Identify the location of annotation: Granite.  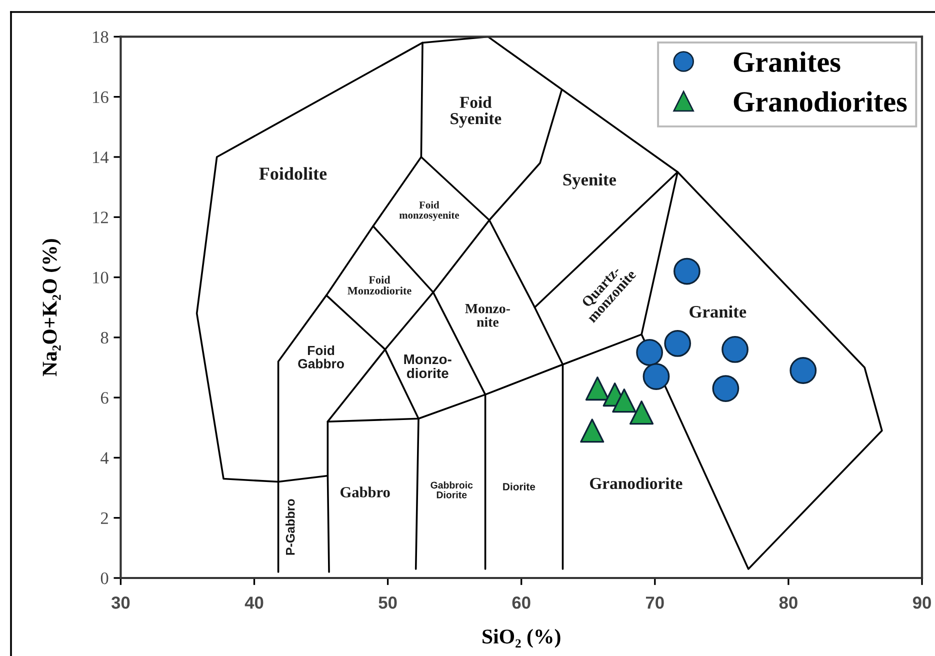
(718, 311).